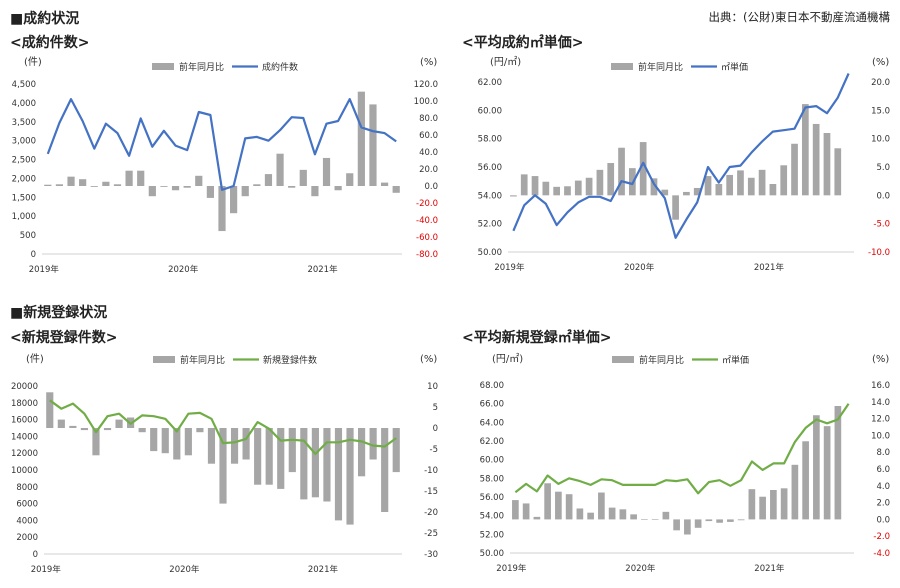 Image resolution: width=900 pixels, height=588 pixels. What do you see at coordinates (24, 421) in the screenshot?
I see `left-tick-label: 16000` at bounding box center [24, 421].